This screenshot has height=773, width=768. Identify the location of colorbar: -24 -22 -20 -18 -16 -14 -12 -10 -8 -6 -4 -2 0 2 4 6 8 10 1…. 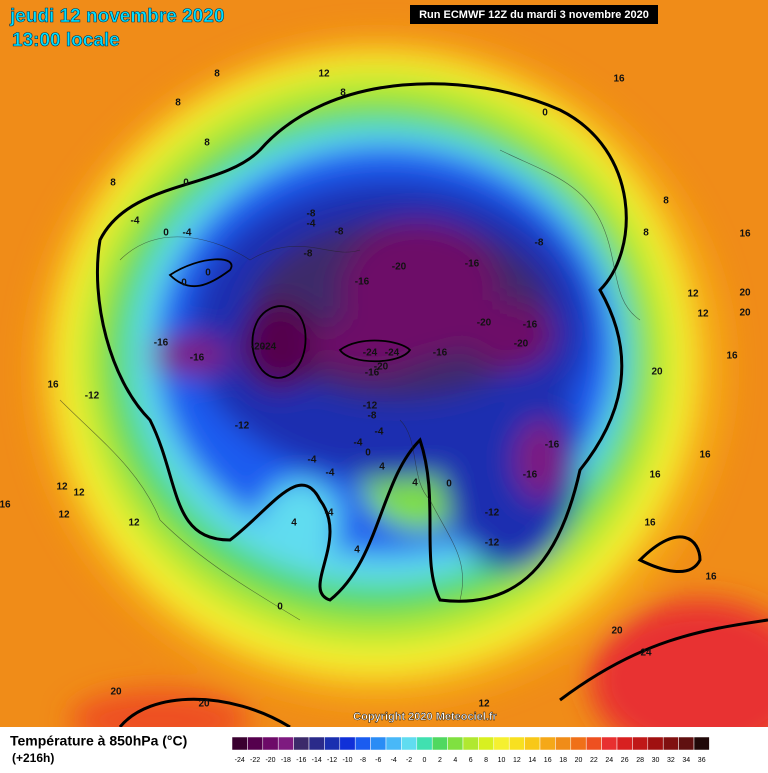
(470, 750).